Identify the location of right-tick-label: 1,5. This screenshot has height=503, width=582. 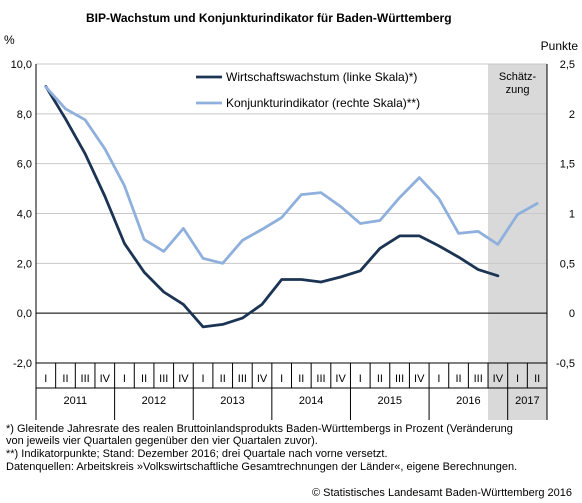
(567, 165).